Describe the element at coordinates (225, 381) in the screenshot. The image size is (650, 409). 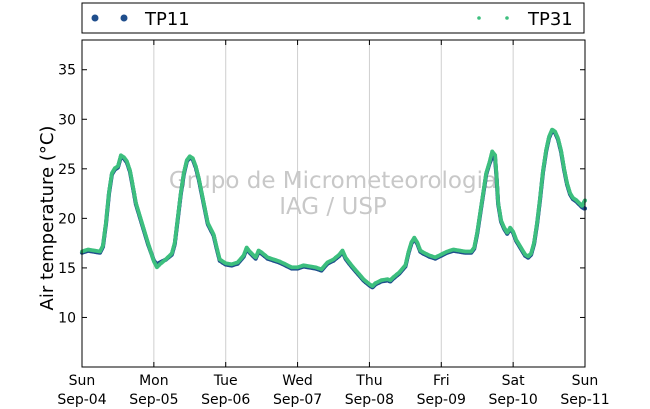
I see `x-tick-label-day: Tue` at that location.